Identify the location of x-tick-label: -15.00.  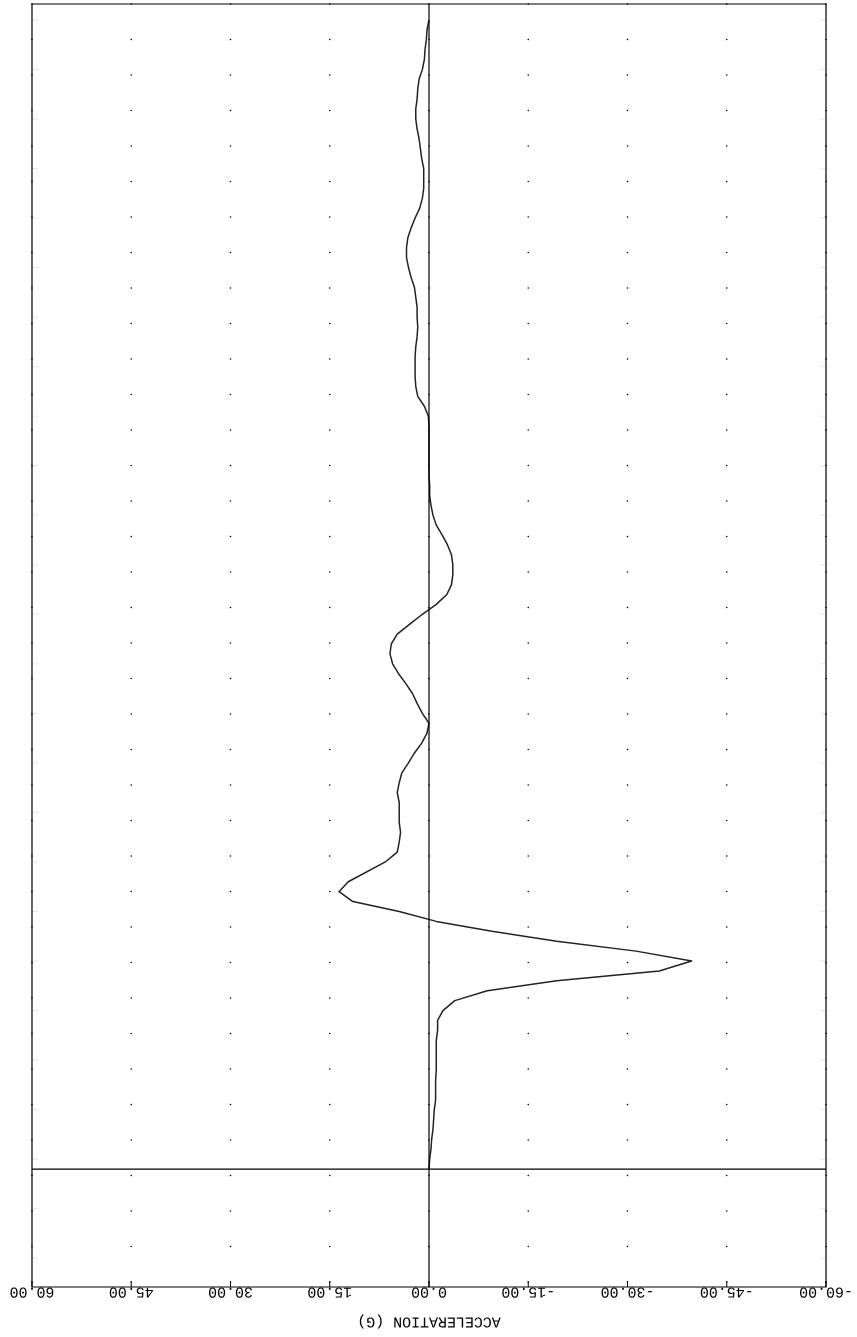
(527, 1292).